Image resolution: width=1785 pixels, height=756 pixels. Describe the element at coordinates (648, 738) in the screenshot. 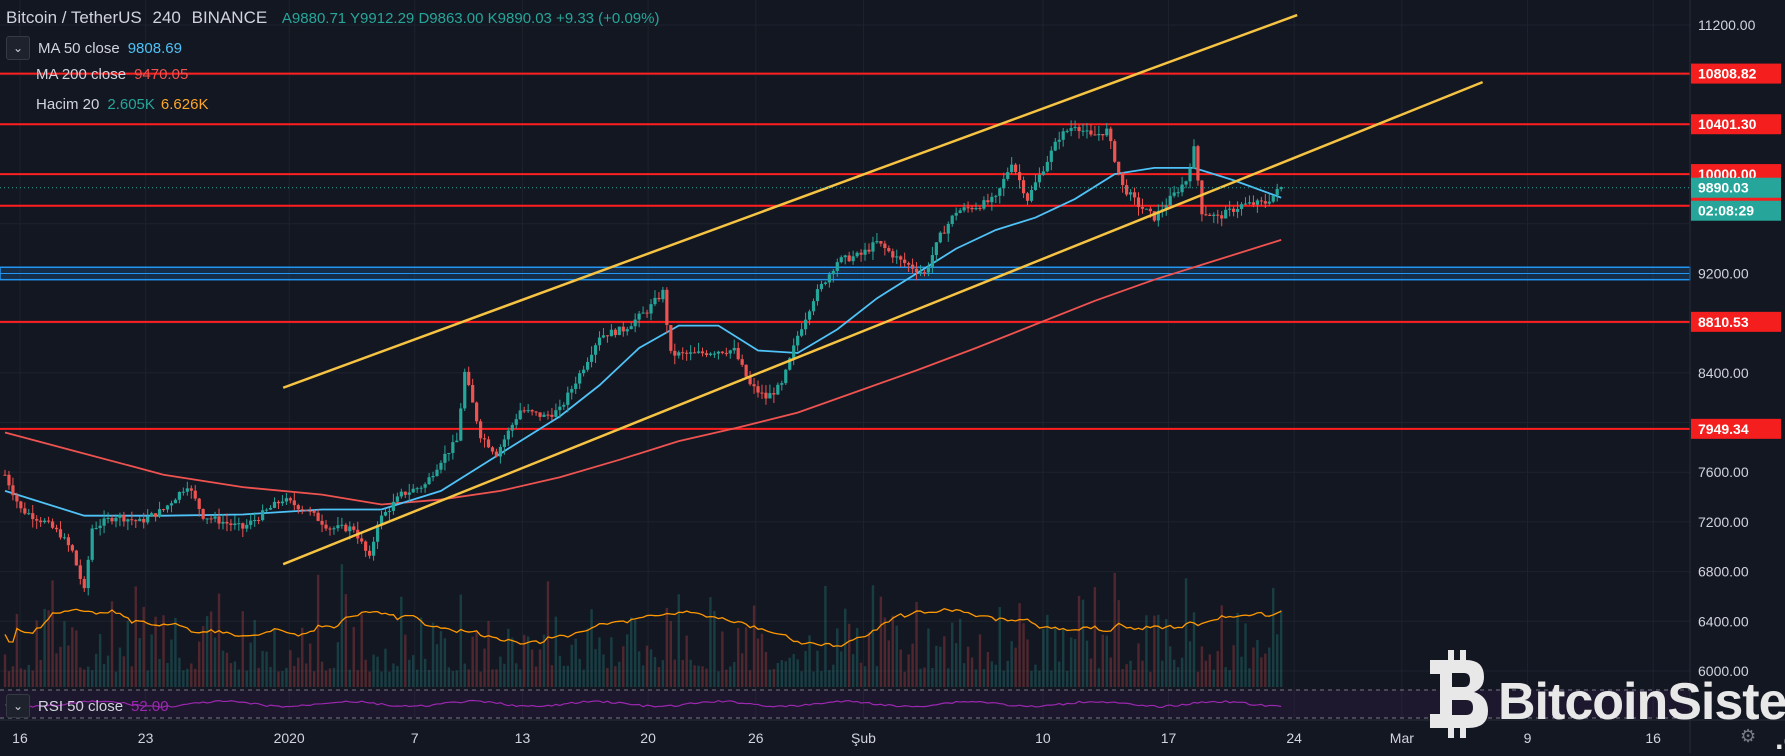

I see `time-tick-label: 20` at that location.